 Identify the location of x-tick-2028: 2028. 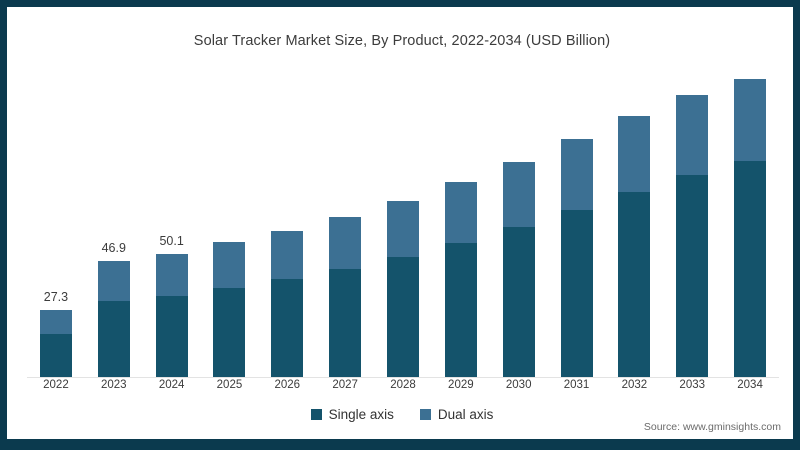
(403, 385).